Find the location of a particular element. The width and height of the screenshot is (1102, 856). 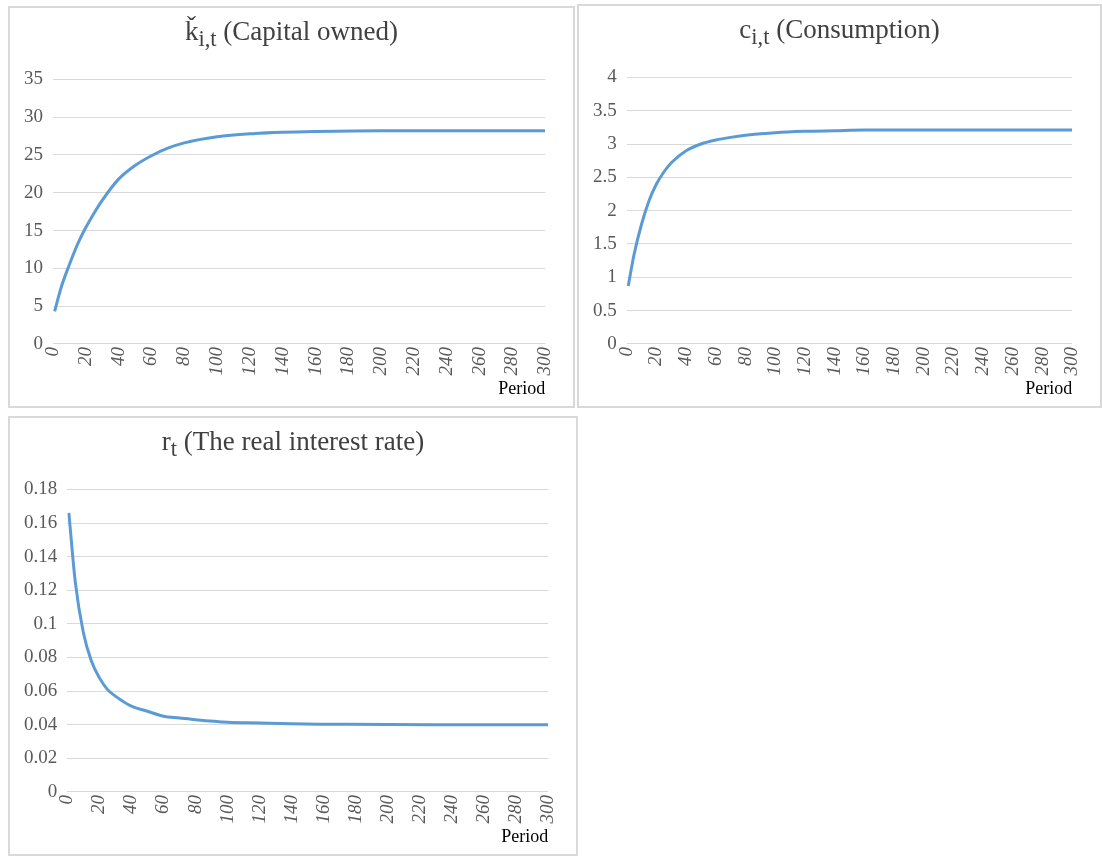

y-tick-label: 10 is located at coordinates (33, 267).